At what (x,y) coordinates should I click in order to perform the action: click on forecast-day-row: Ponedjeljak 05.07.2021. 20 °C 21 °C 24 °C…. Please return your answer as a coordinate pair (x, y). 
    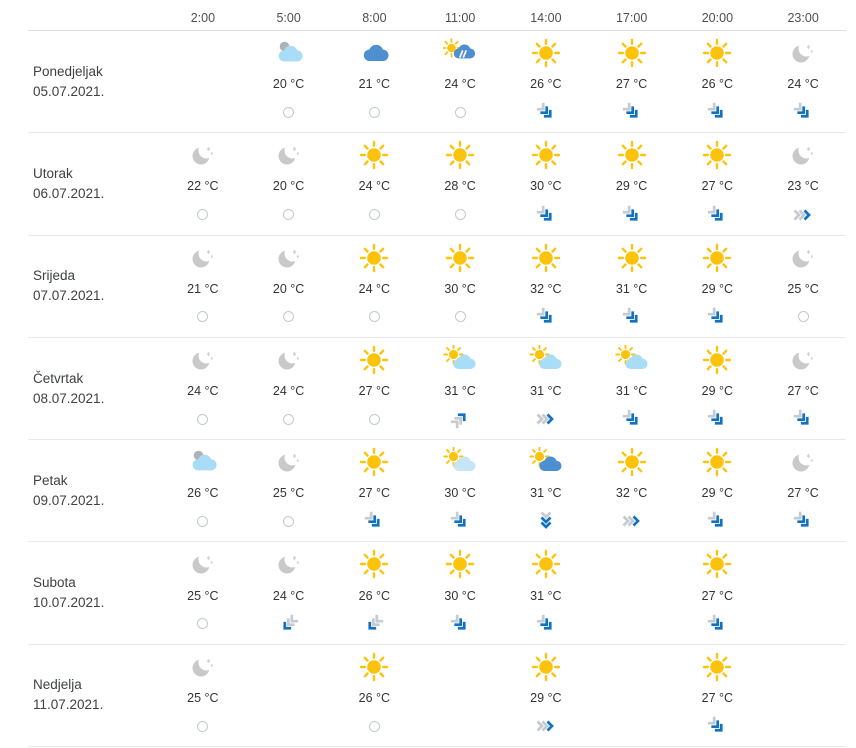
    Looking at the image, I should click on (437, 82).